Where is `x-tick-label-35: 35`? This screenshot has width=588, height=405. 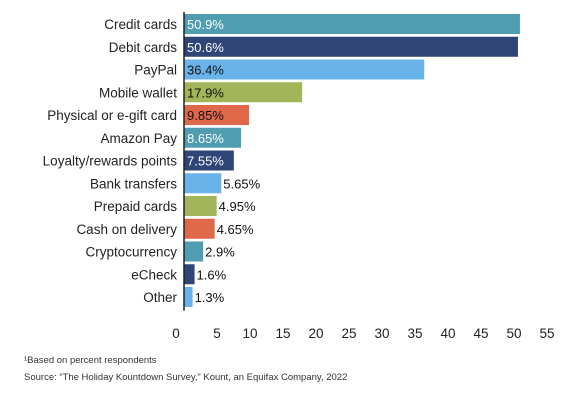
x-tick-label-35: 35 is located at coordinates (414, 333).